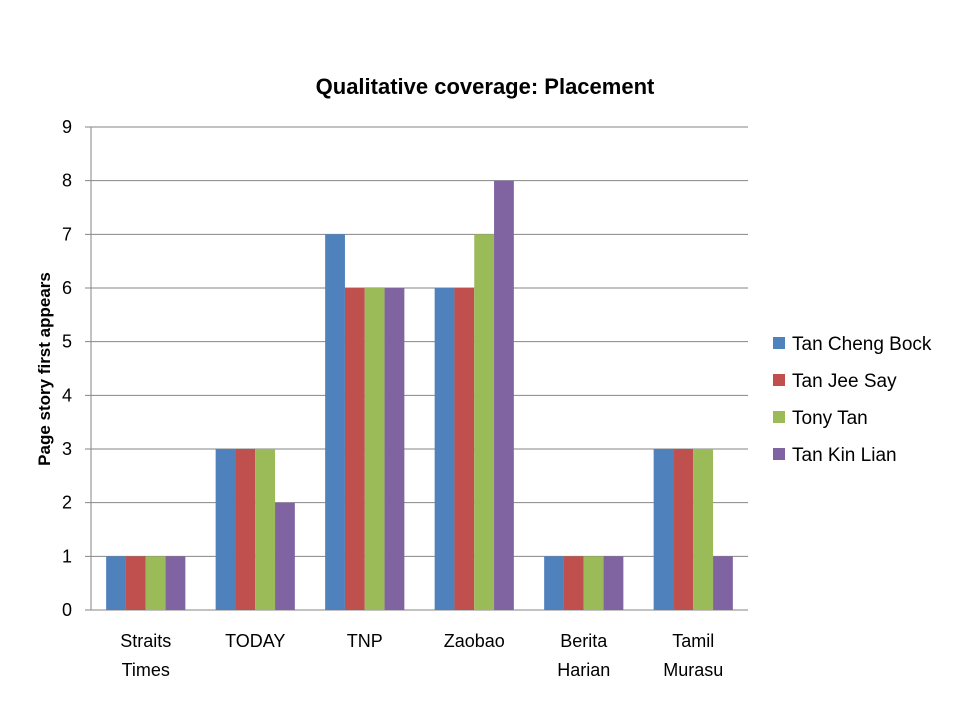  Describe the element at coordinates (365, 641) in the screenshot. I see `category-label: TNP` at that location.